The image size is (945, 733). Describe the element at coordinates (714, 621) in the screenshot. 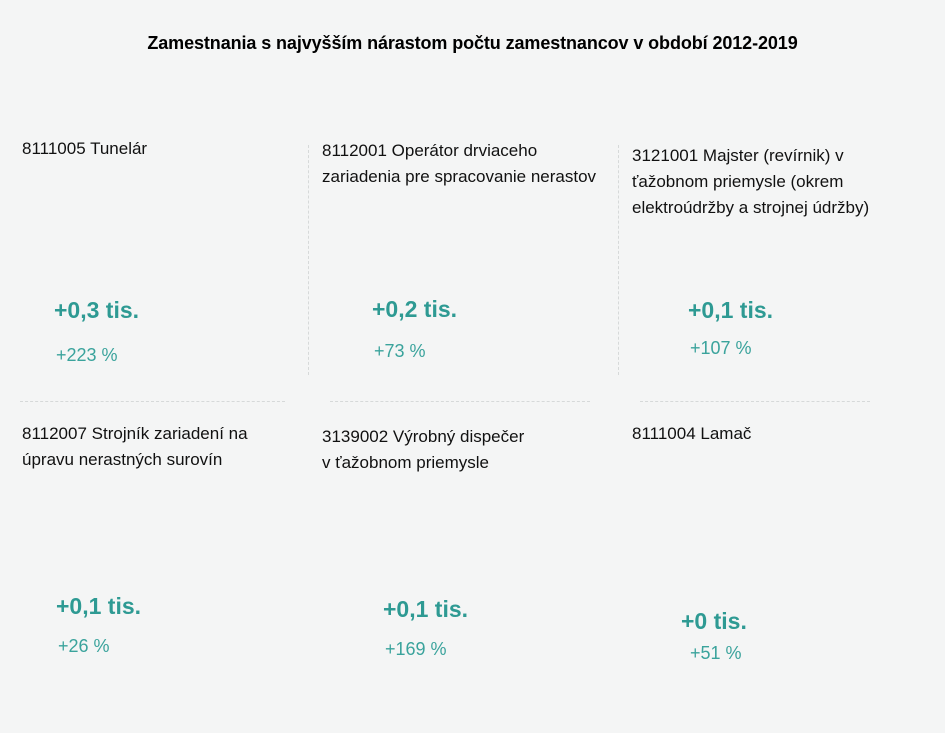

I see `absolute-change: +0 tis.` at that location.